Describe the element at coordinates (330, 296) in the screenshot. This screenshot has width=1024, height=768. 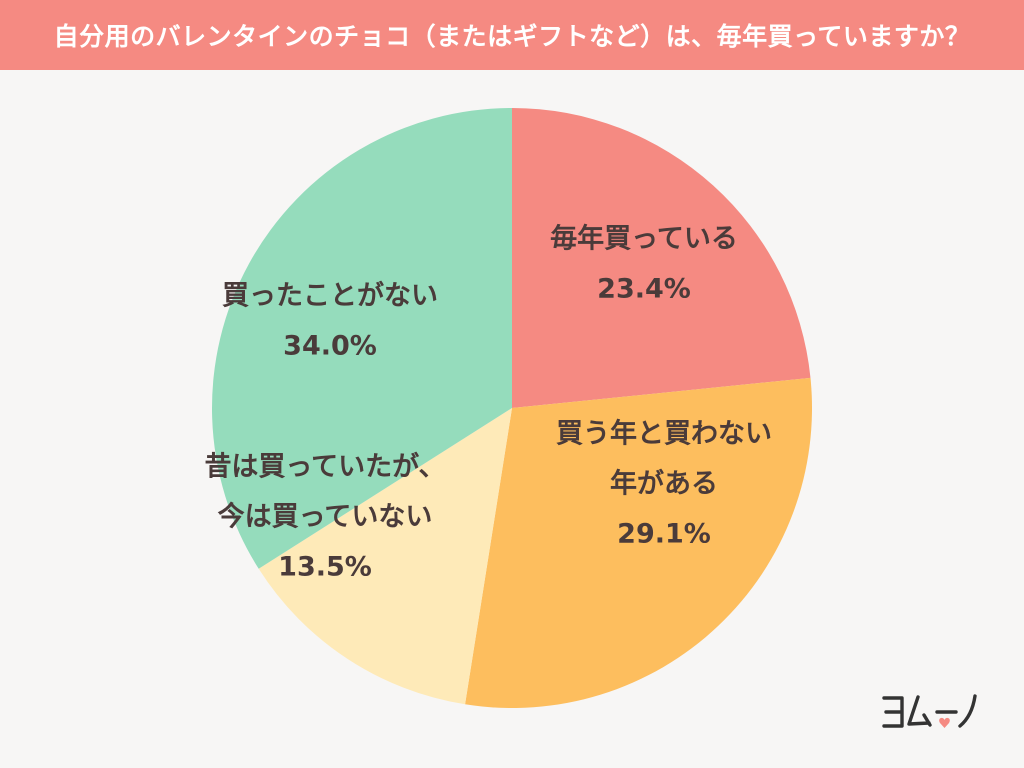
I see `slice-label: 買ったことがない` at that location.